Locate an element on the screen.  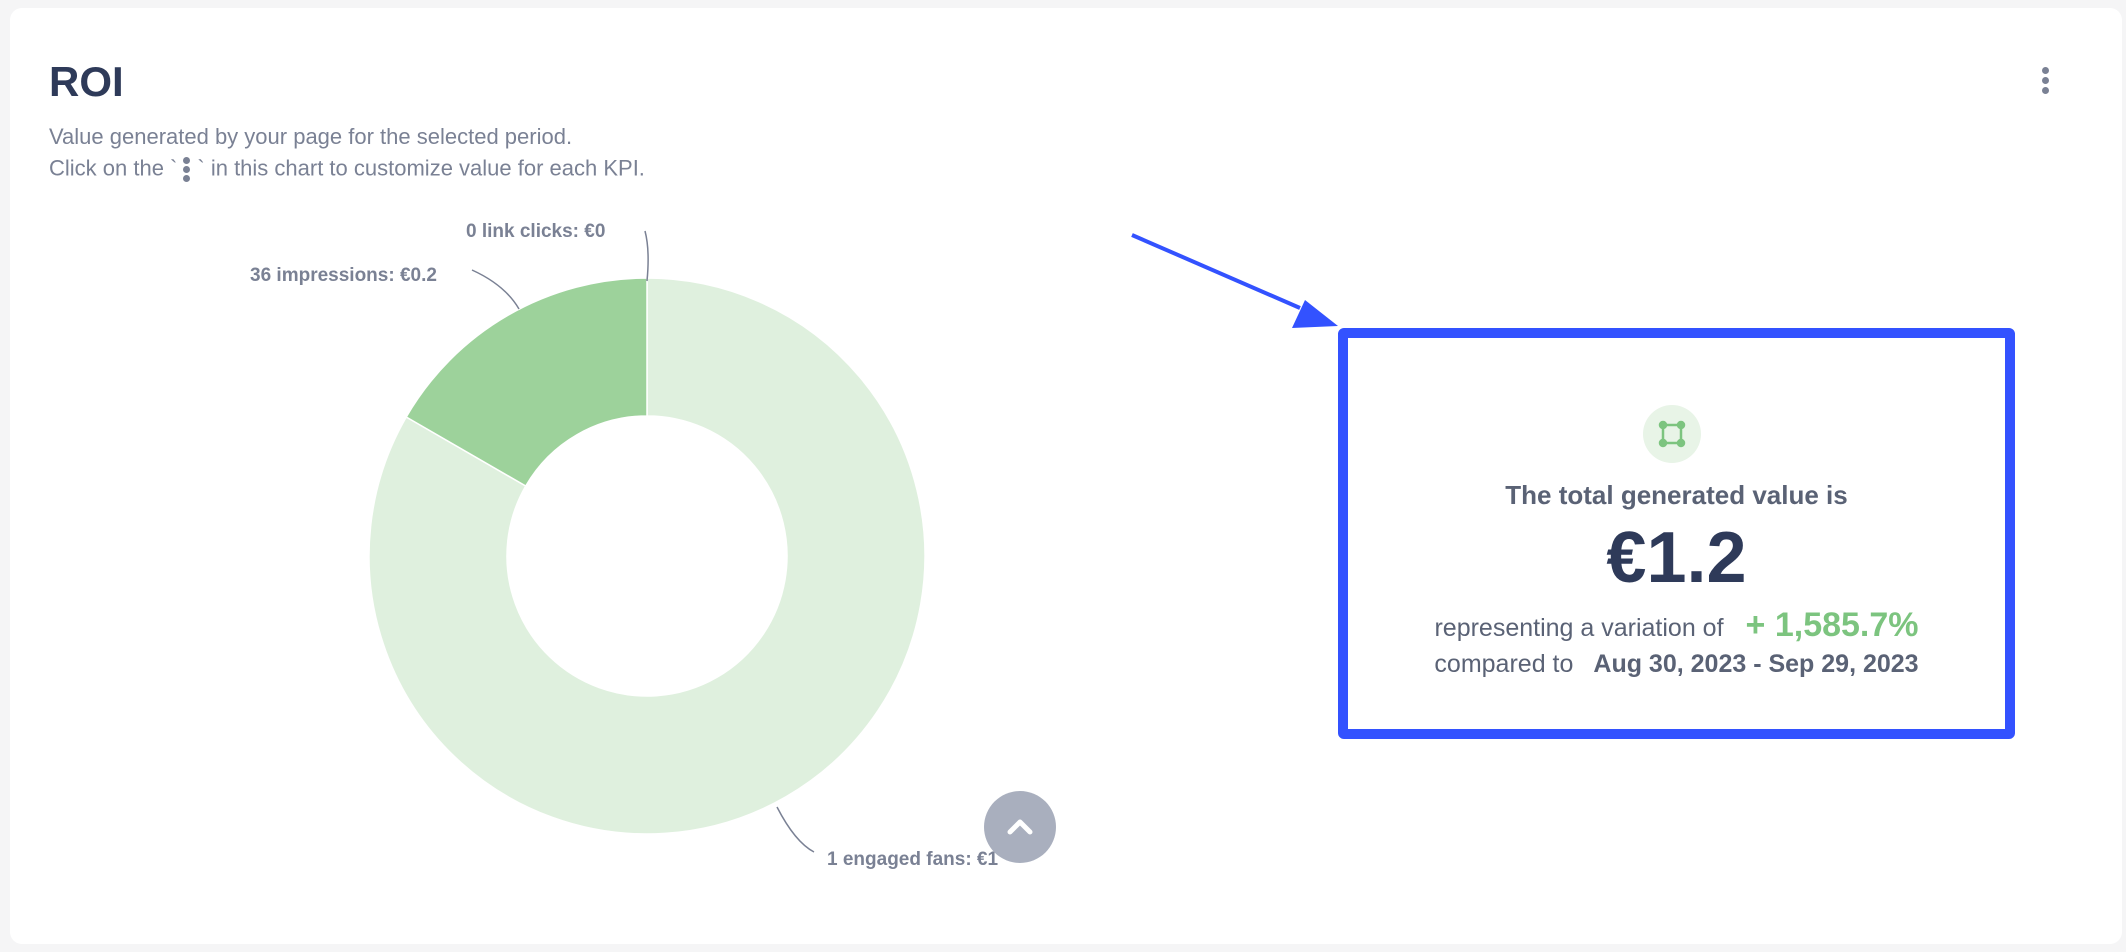
total-value: €1.2 is located at coordinates (1676, 558).